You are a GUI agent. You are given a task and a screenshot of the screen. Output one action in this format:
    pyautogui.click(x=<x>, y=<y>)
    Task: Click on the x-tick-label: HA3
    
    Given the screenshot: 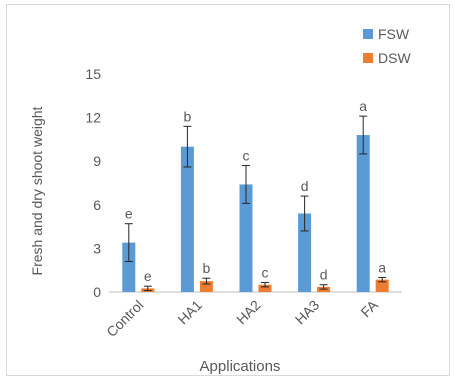 What is the action you would take?
    pyautogui.click(x=307, y=312)
    